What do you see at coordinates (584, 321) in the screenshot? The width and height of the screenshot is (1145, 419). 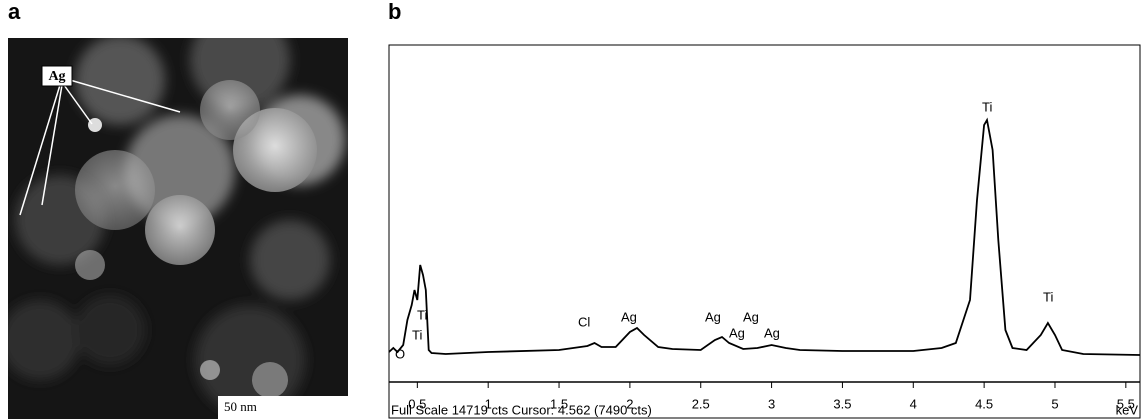 I see `peak-label: Cl` at bounding box center [584, 321].